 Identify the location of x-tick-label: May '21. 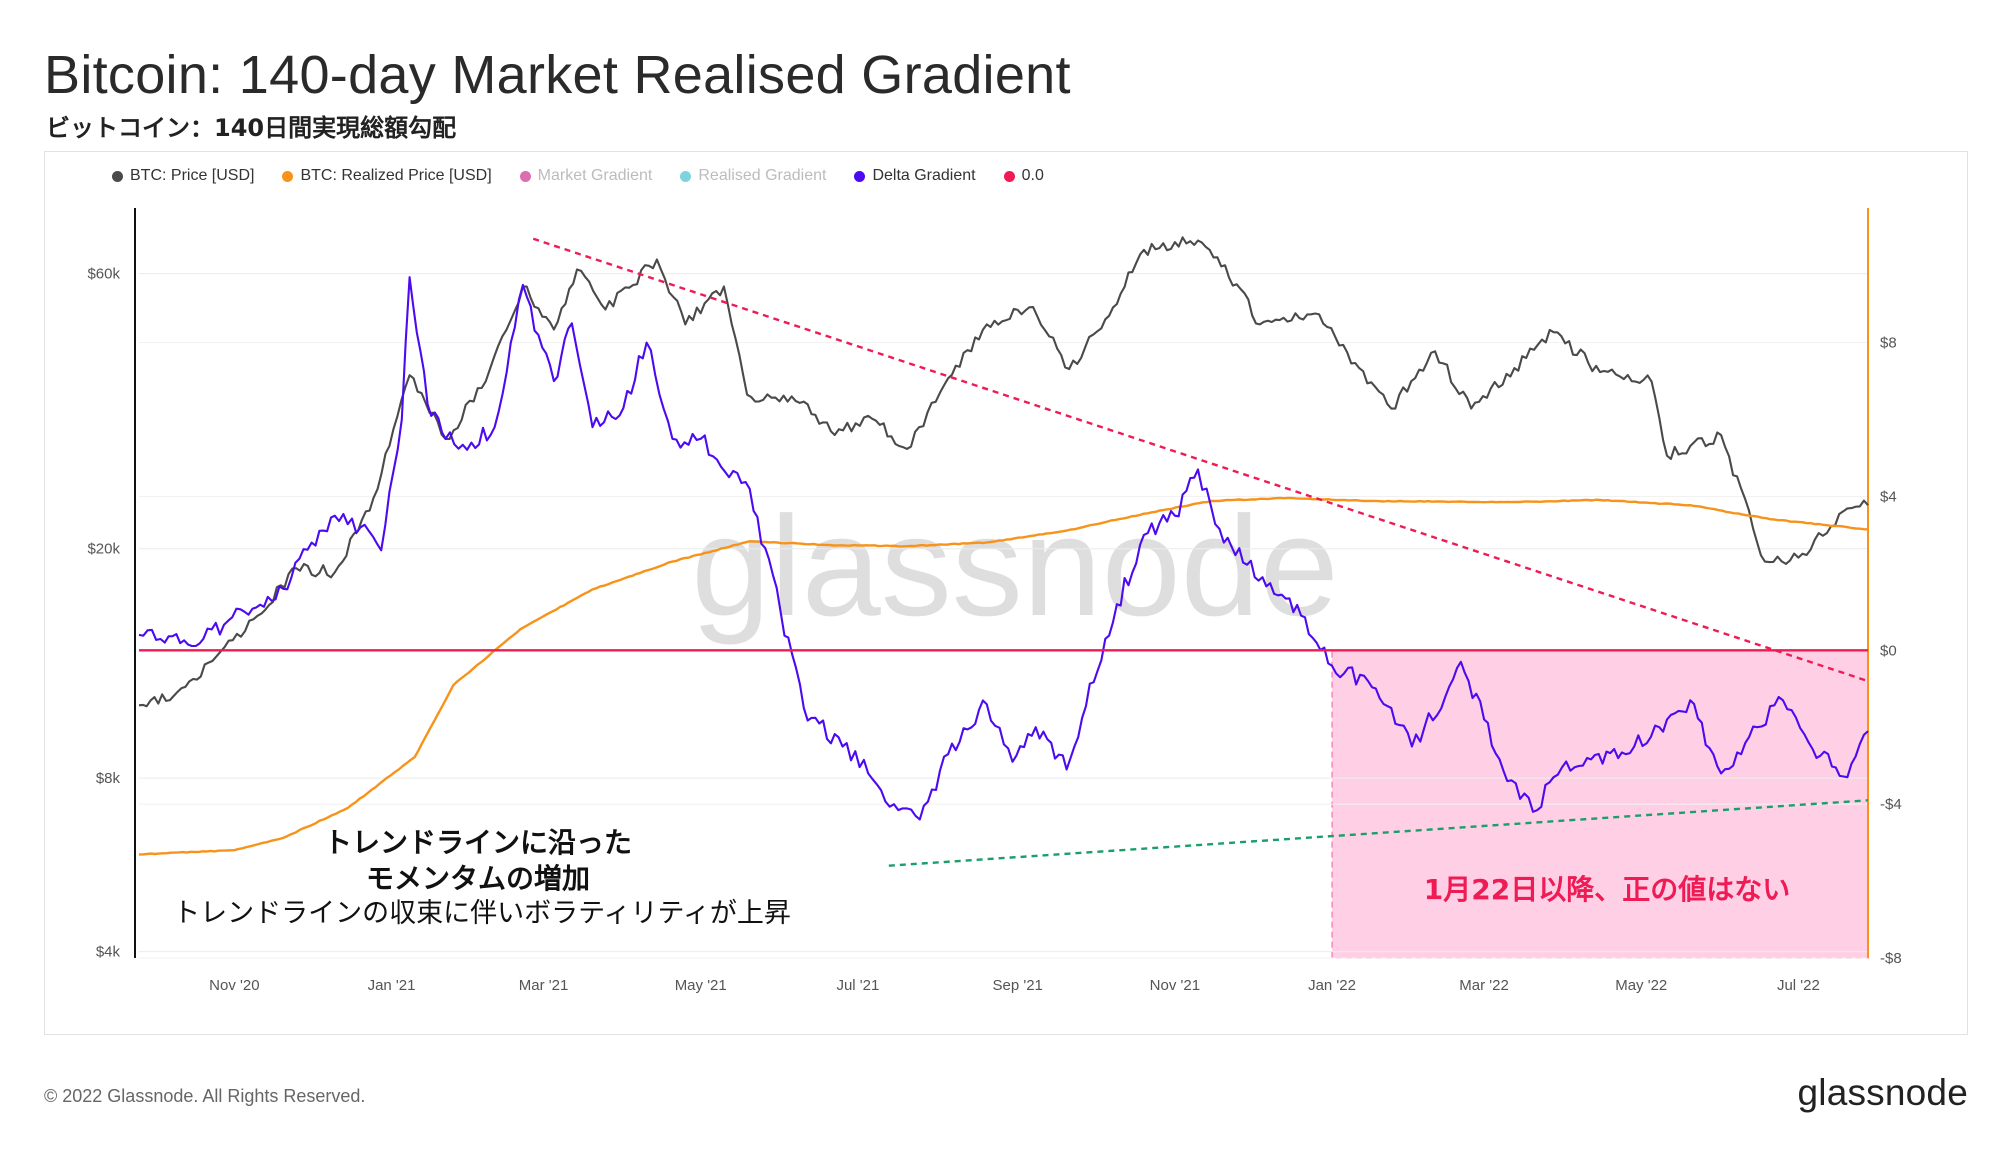
(701, 985).